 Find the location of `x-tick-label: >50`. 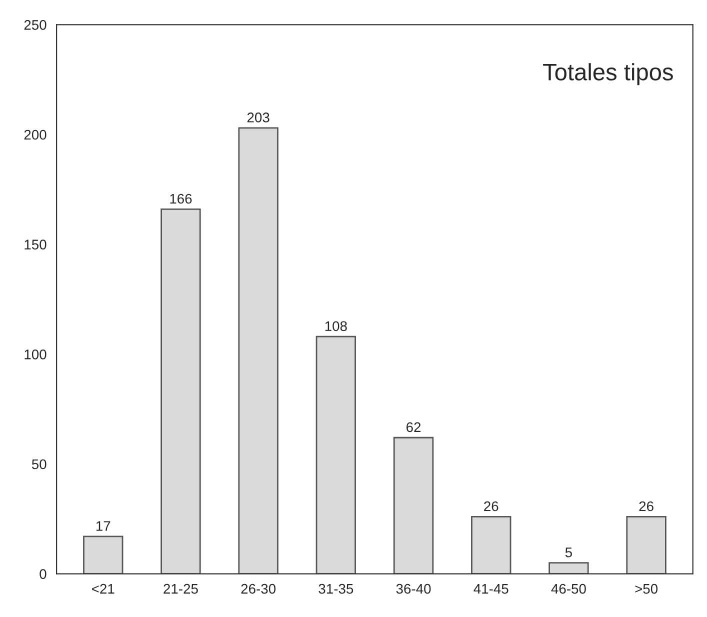

x-tick-label: >50 is located at coordinates (646, 589).